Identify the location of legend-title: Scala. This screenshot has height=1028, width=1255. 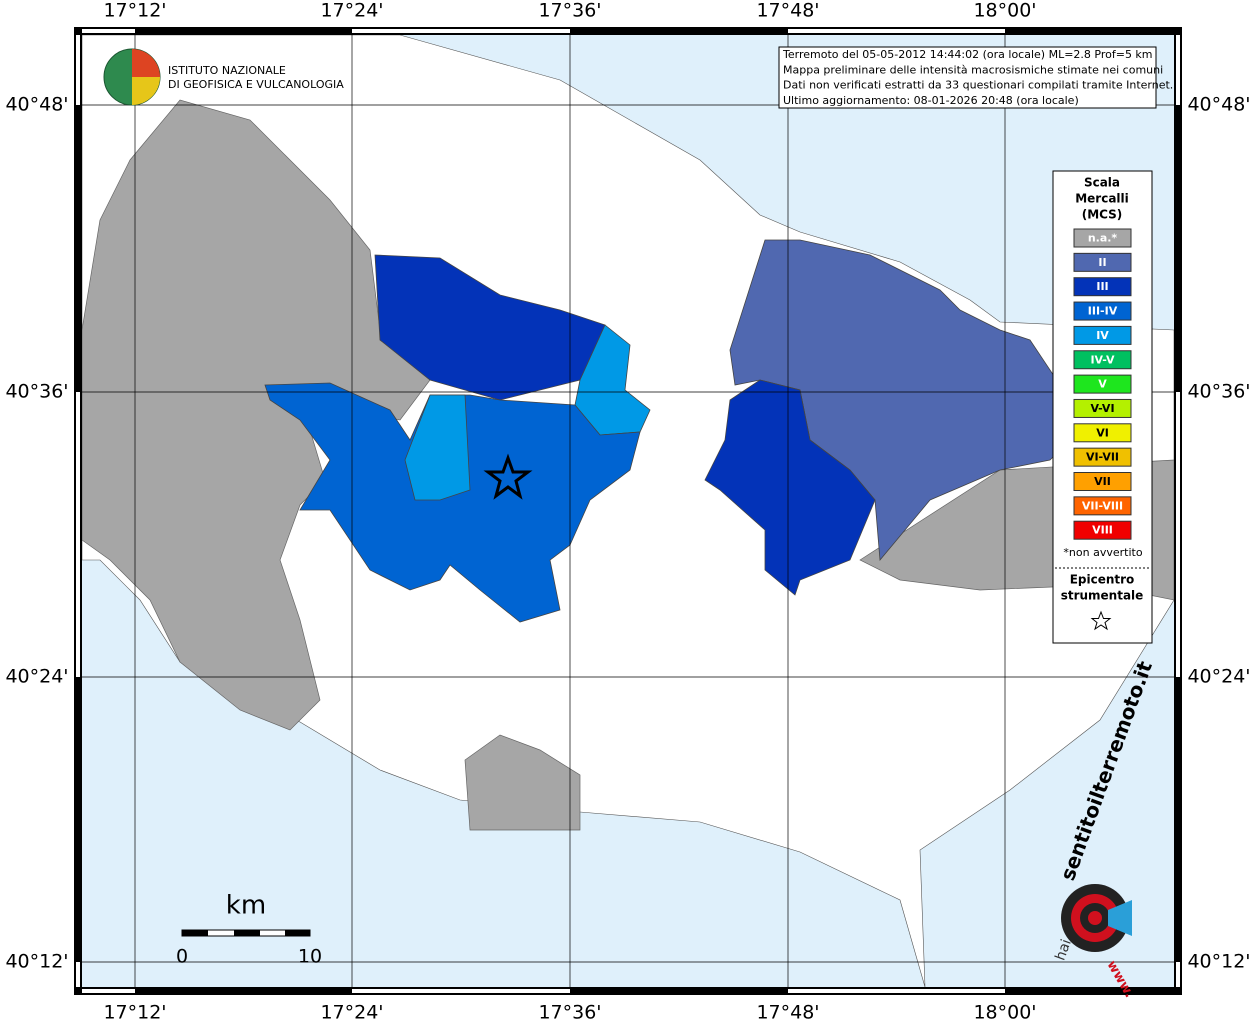
(1102, 183).